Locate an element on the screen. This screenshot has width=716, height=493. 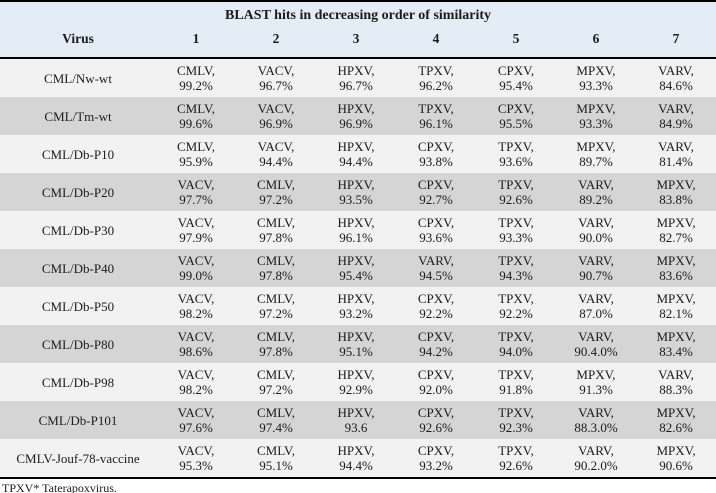
hit-similarity-value: 82.7% is located at coordinates (676, 237).